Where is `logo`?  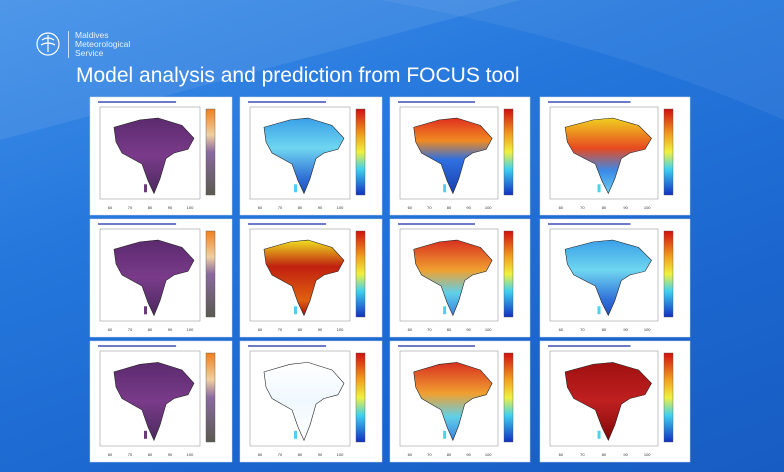
logo is located at coordinates (48, 44).